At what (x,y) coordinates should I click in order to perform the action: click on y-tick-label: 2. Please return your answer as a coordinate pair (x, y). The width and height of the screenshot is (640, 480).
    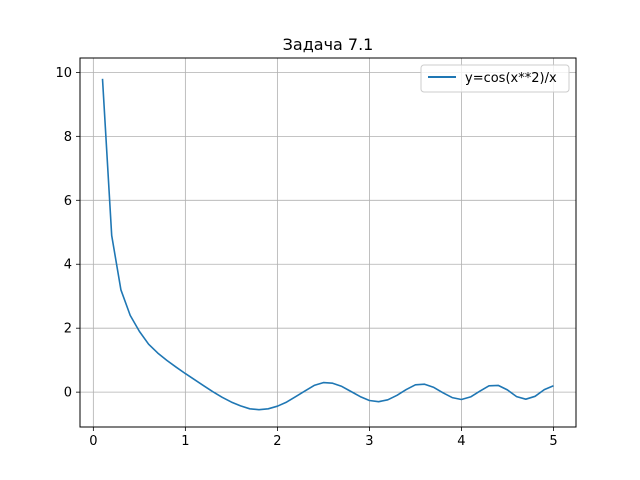
    Looking at the image, I should click on (68, 329).